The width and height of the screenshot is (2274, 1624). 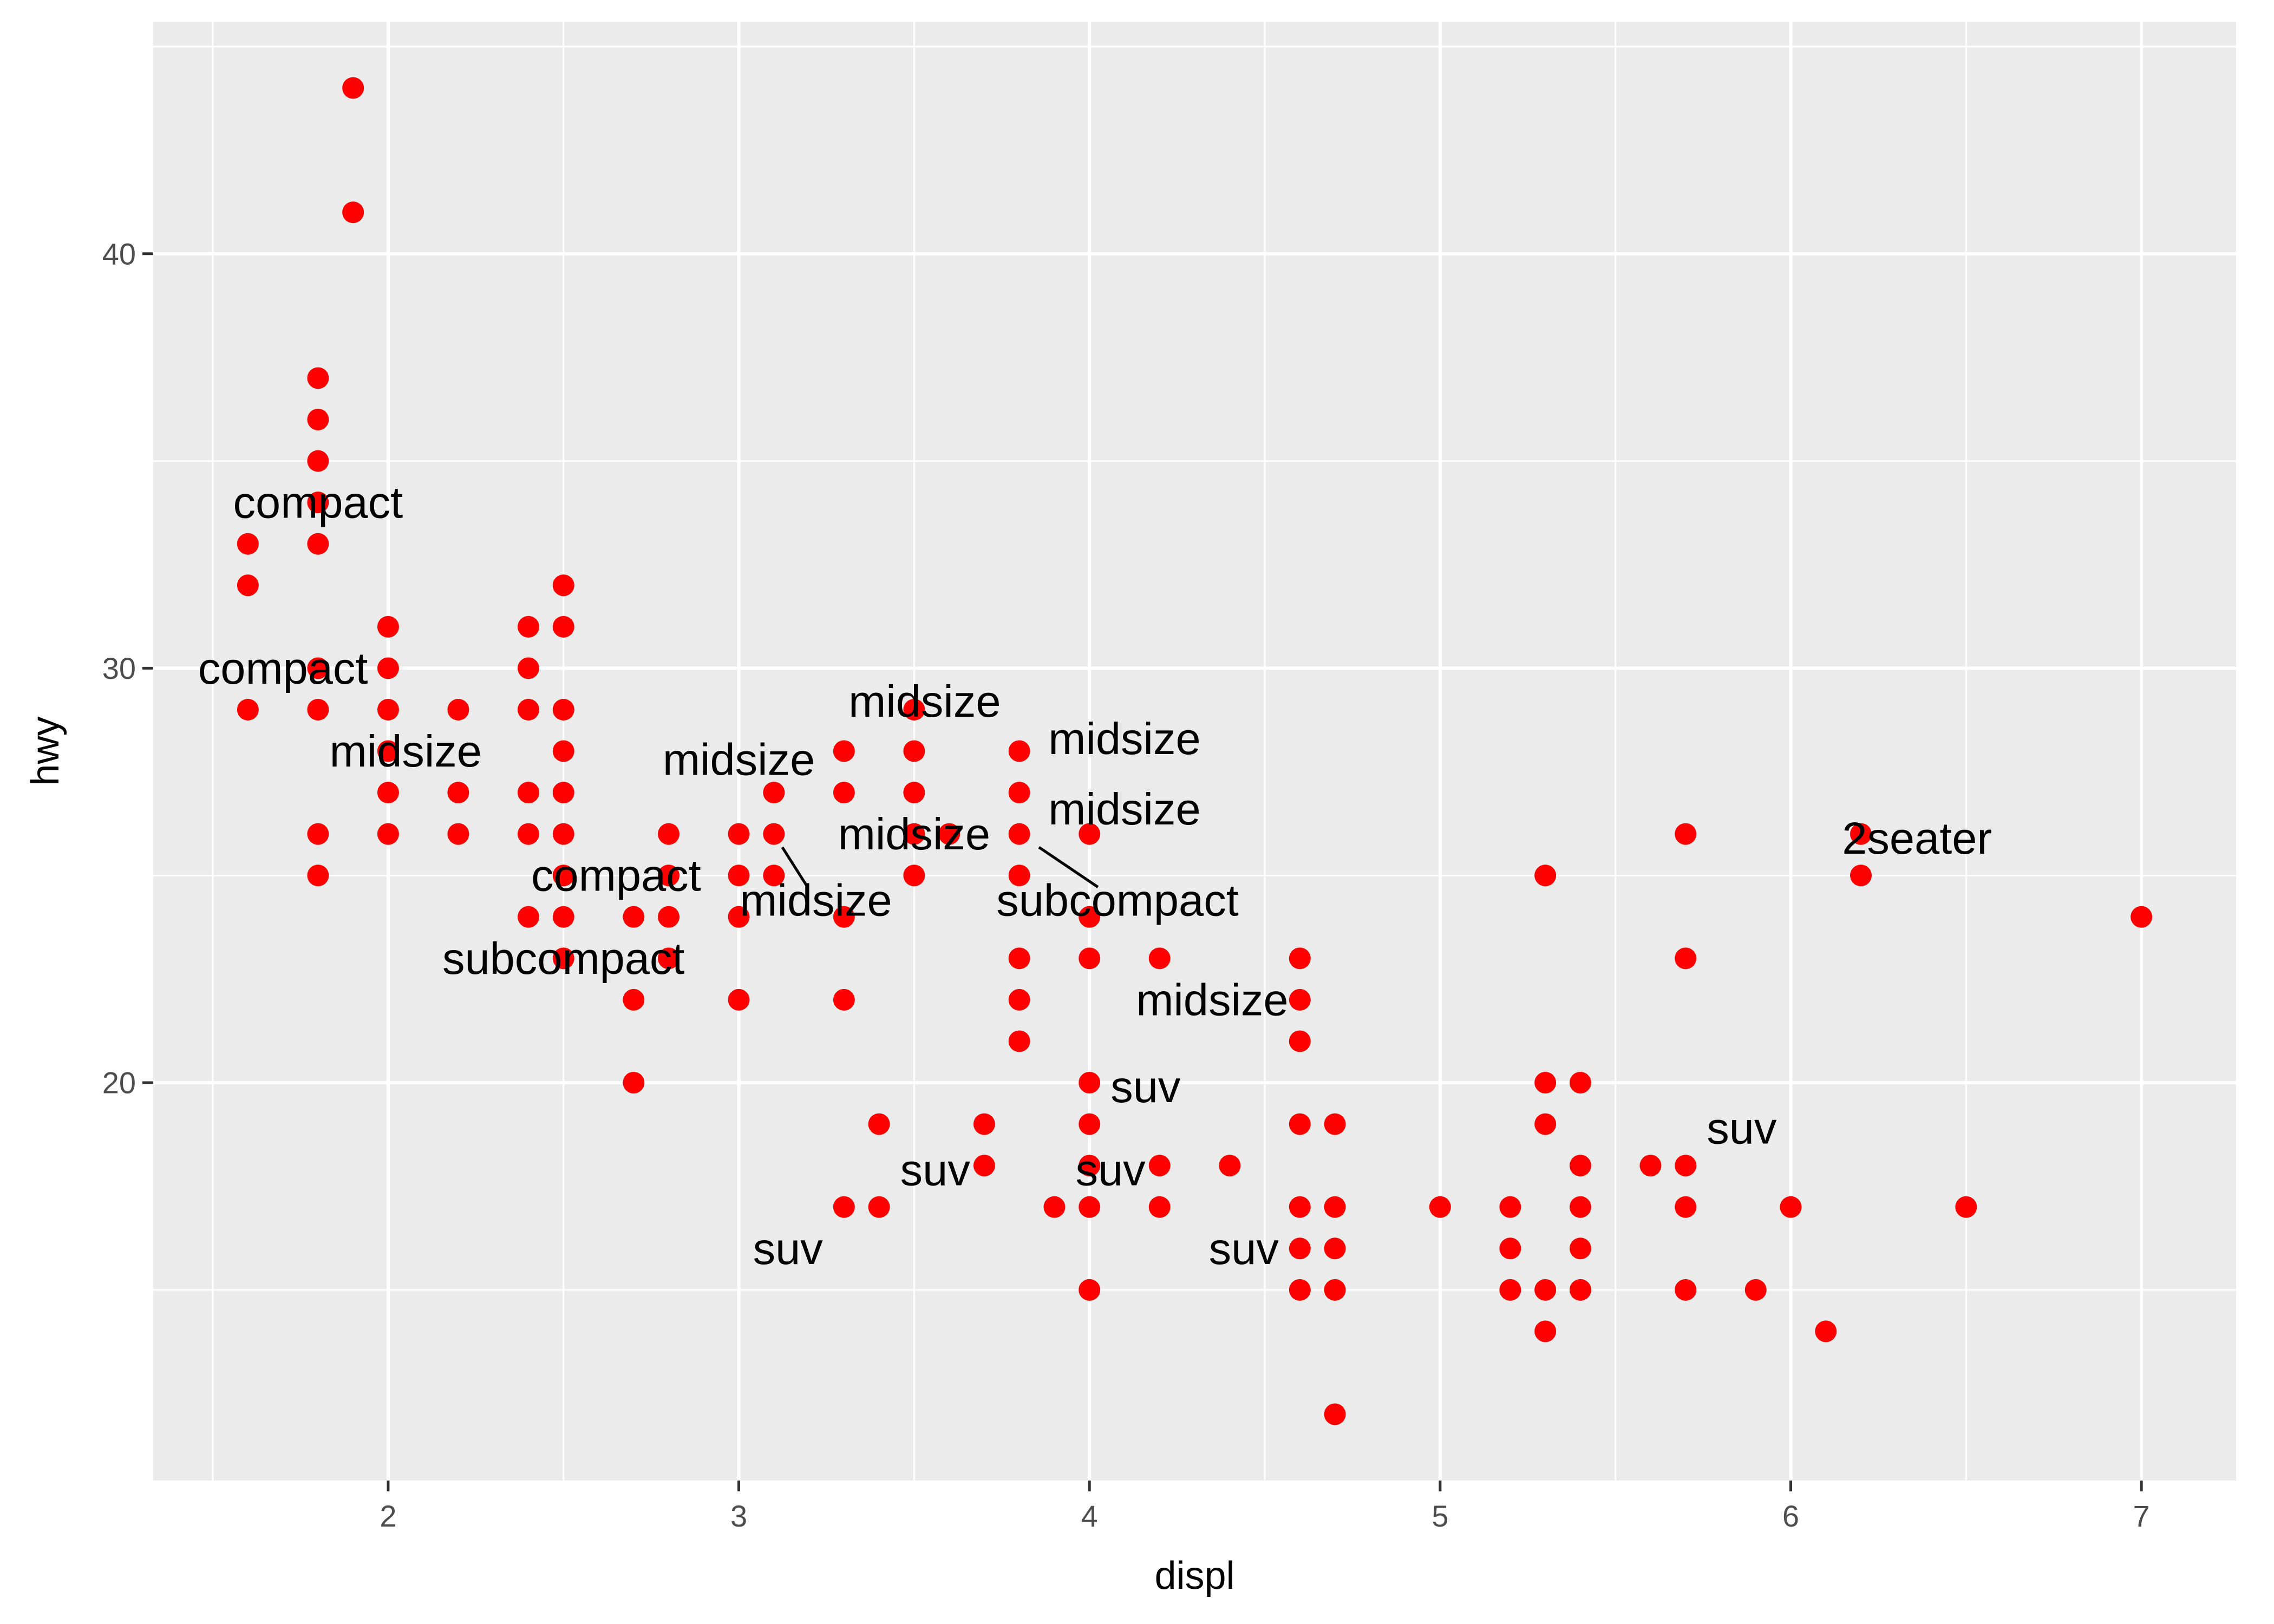 I want to click on annotation-label: subcompact, so click(x=564, y=959).